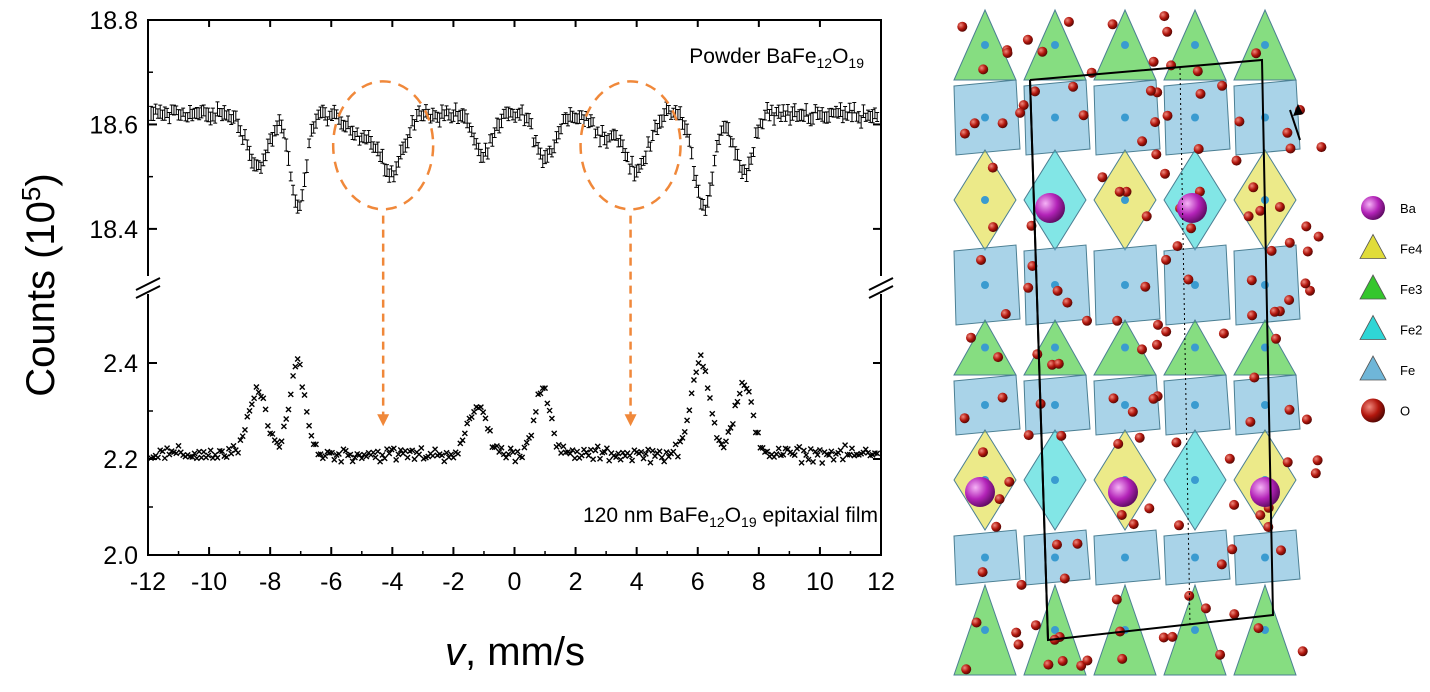 This screenshot has height=692, width=1430. Describe the element at coordinates (514, 409) in the screenshot. I see `lower-series` at that location.